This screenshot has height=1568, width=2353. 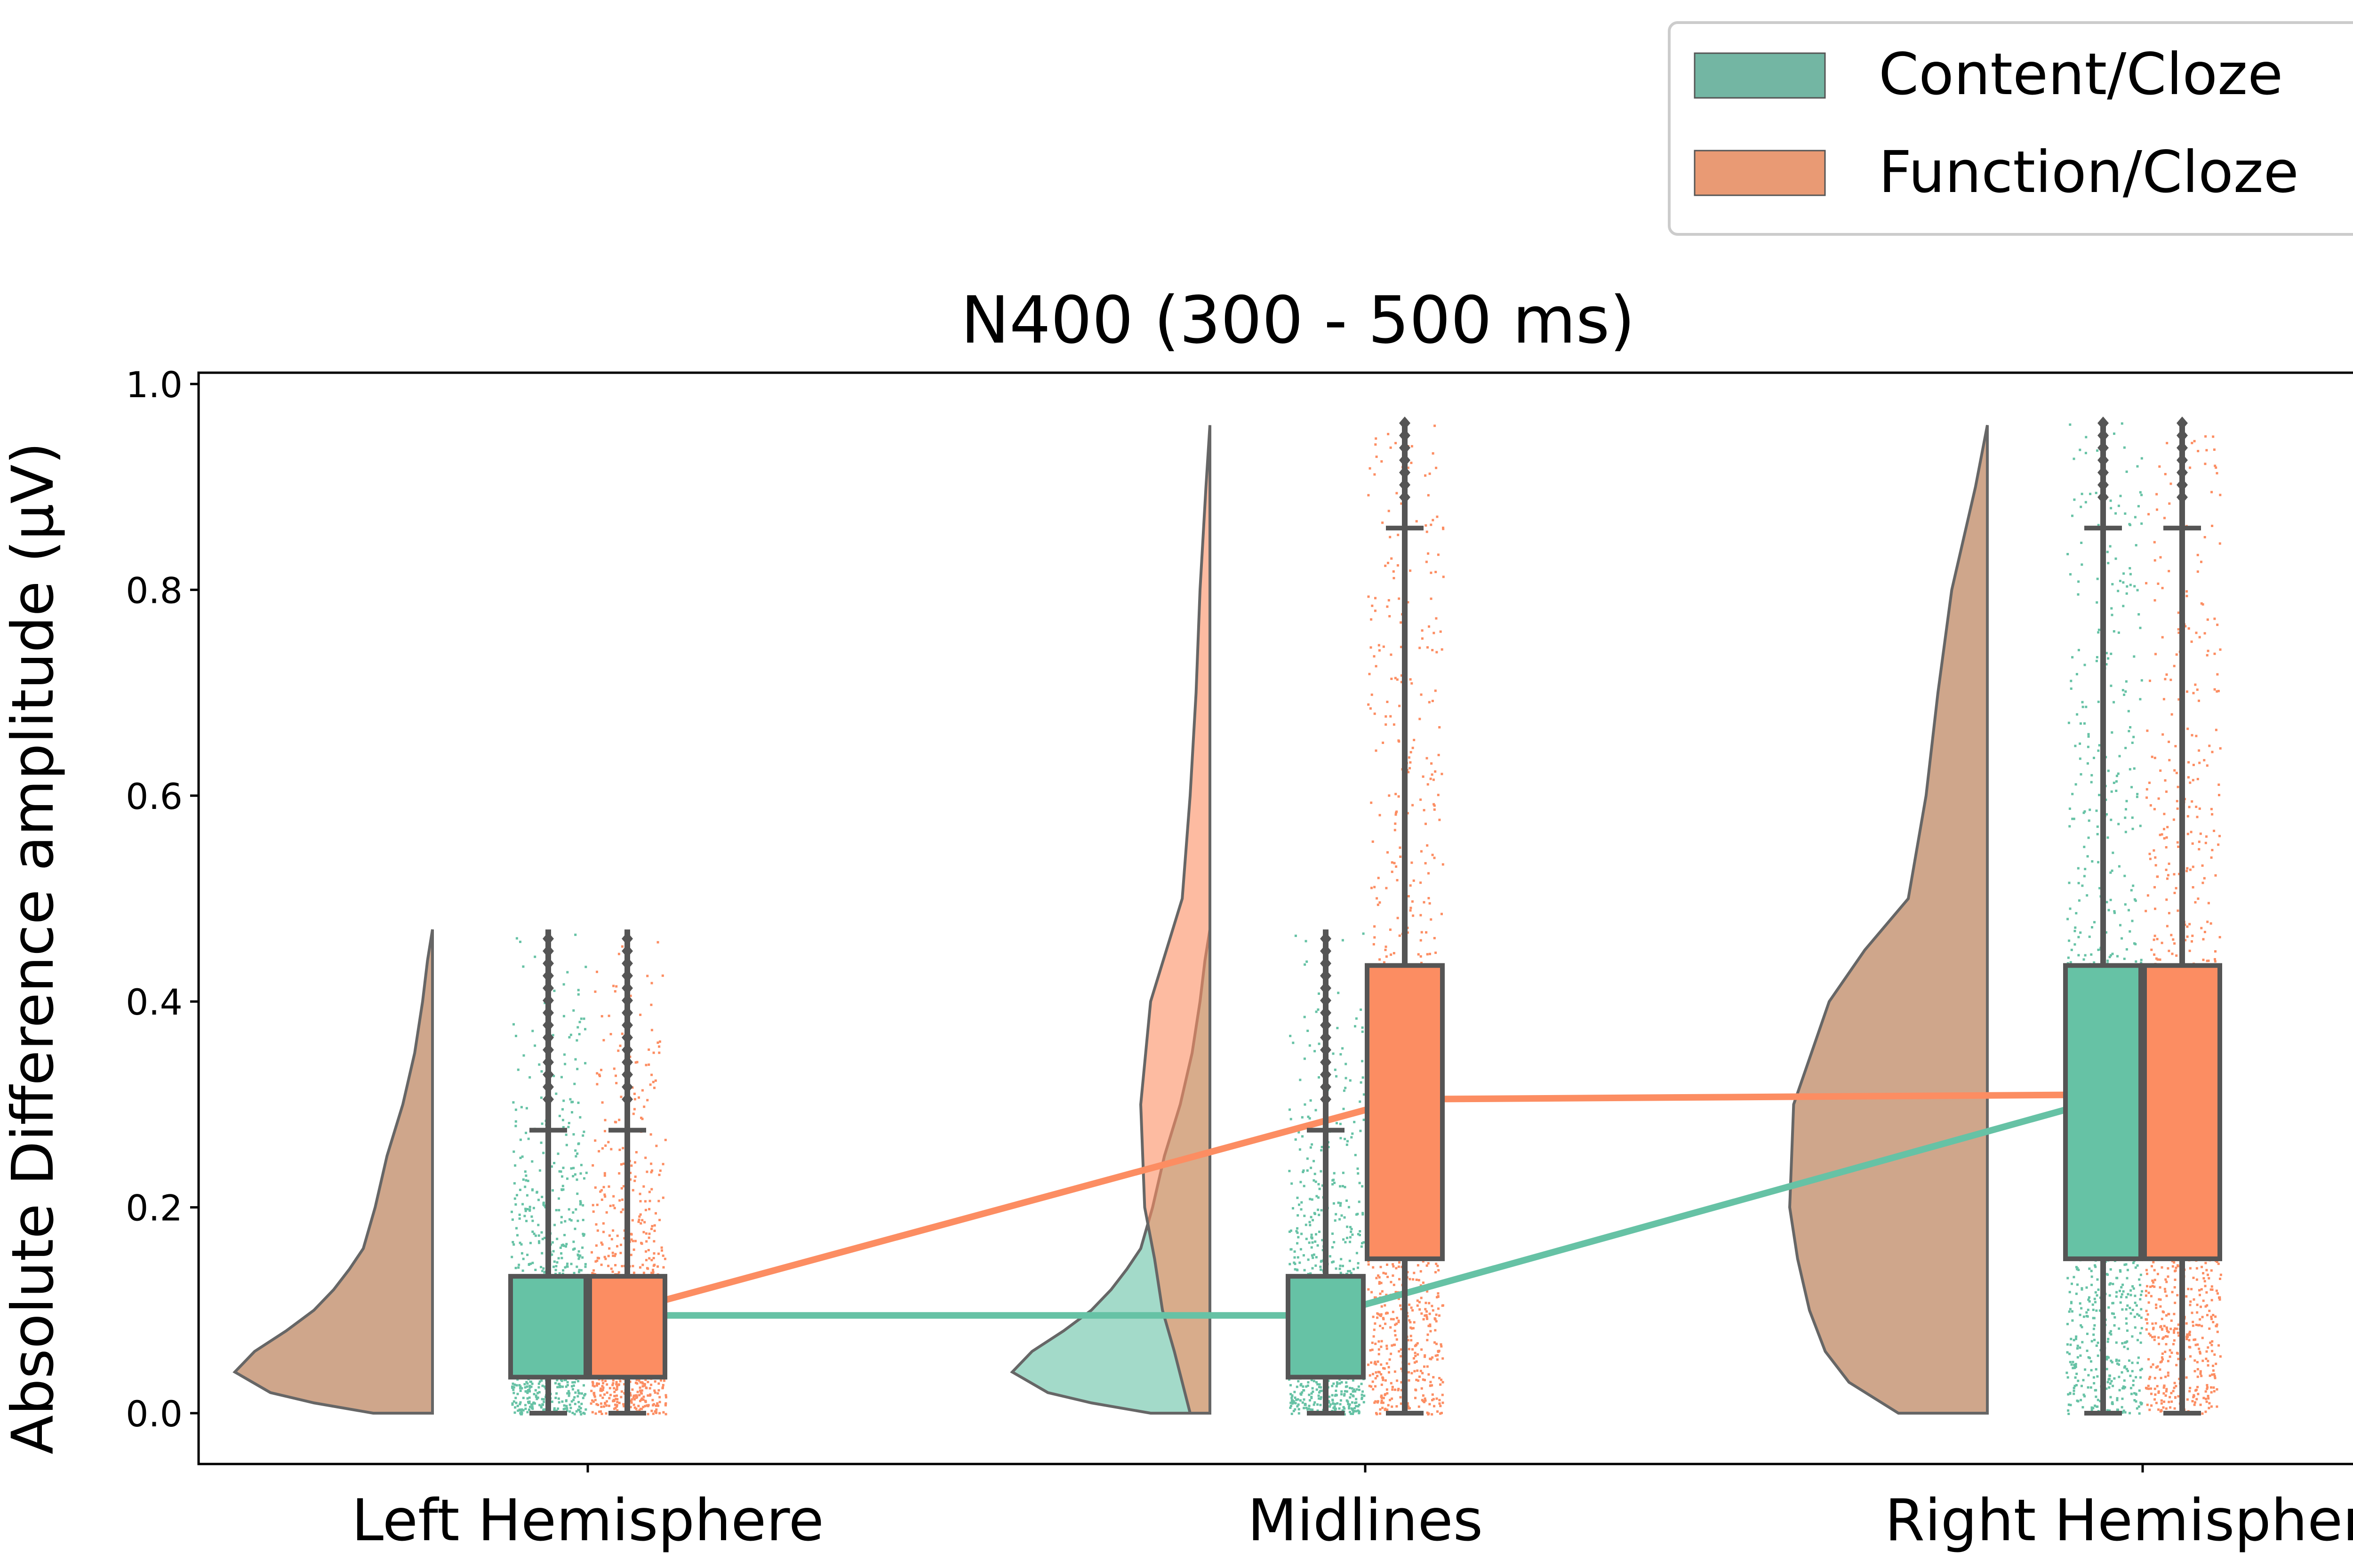 What do you see at coordinates (333, 1172) in the screenshot?
I see `cloud-content-cloze` at bounding box center [333, 1172].